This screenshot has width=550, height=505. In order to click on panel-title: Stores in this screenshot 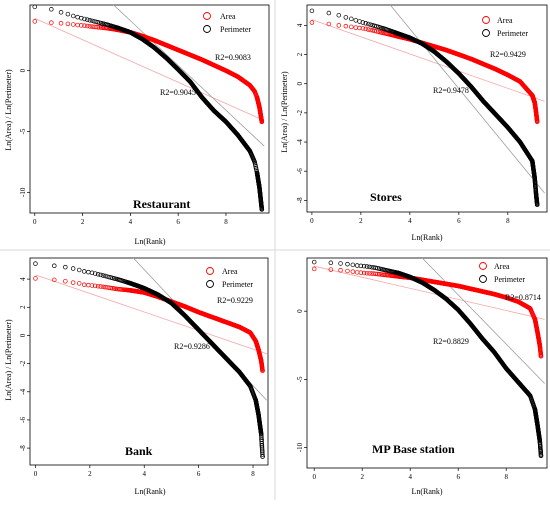, I will do `click(386, 197)`.